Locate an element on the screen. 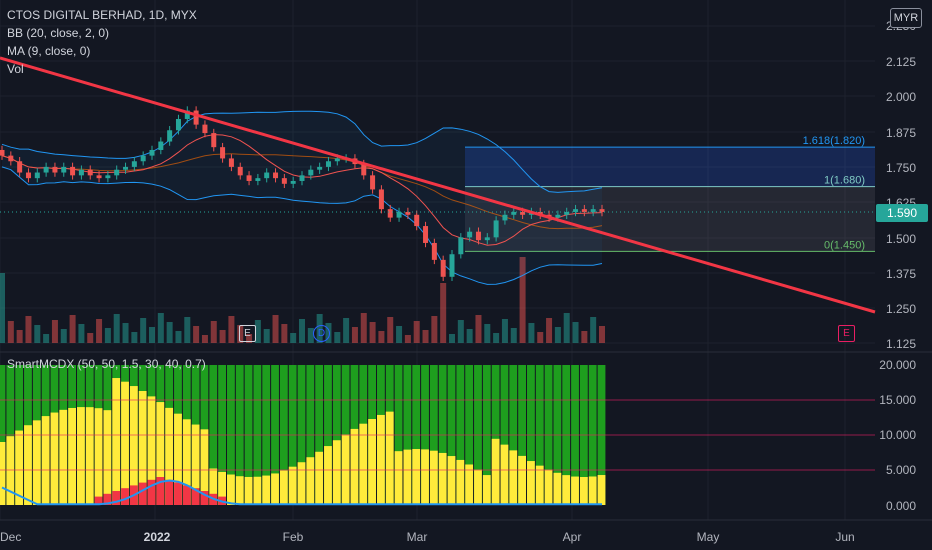  earnings-event-icon: E is located at coordinates (247, 333).